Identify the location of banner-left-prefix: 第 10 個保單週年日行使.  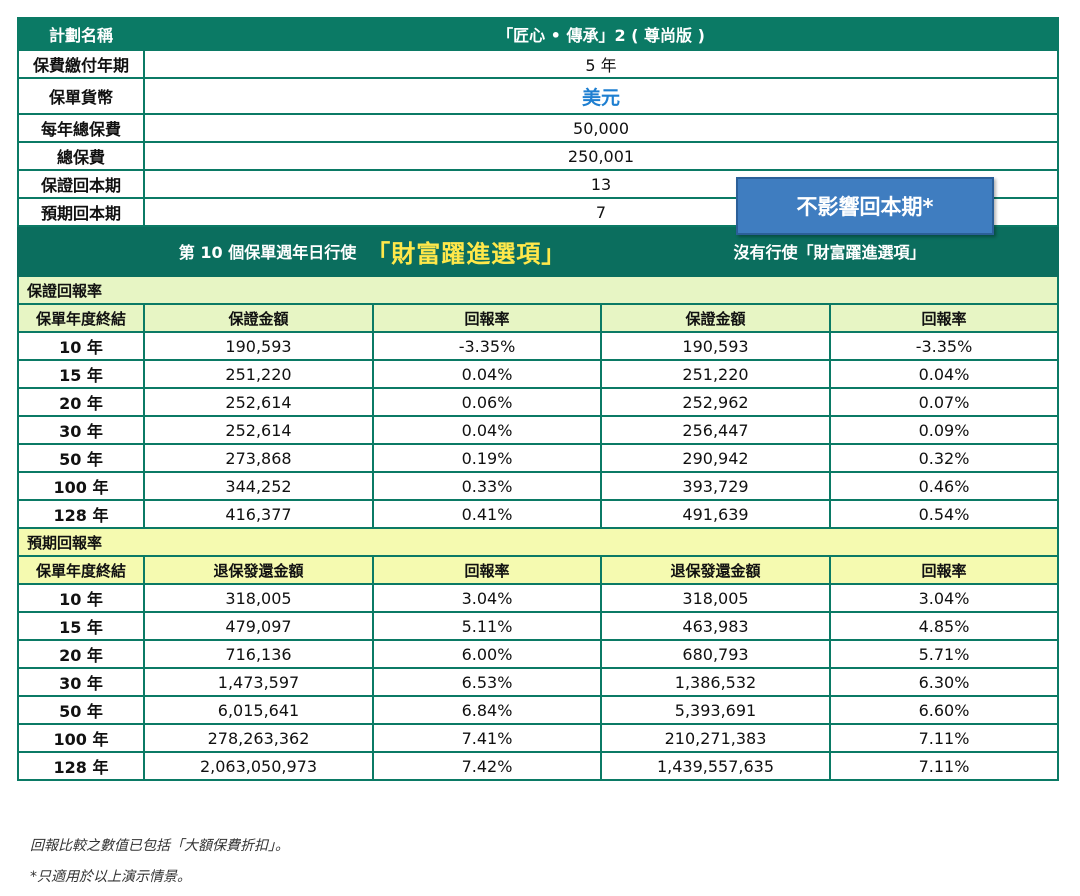
(267, 252).